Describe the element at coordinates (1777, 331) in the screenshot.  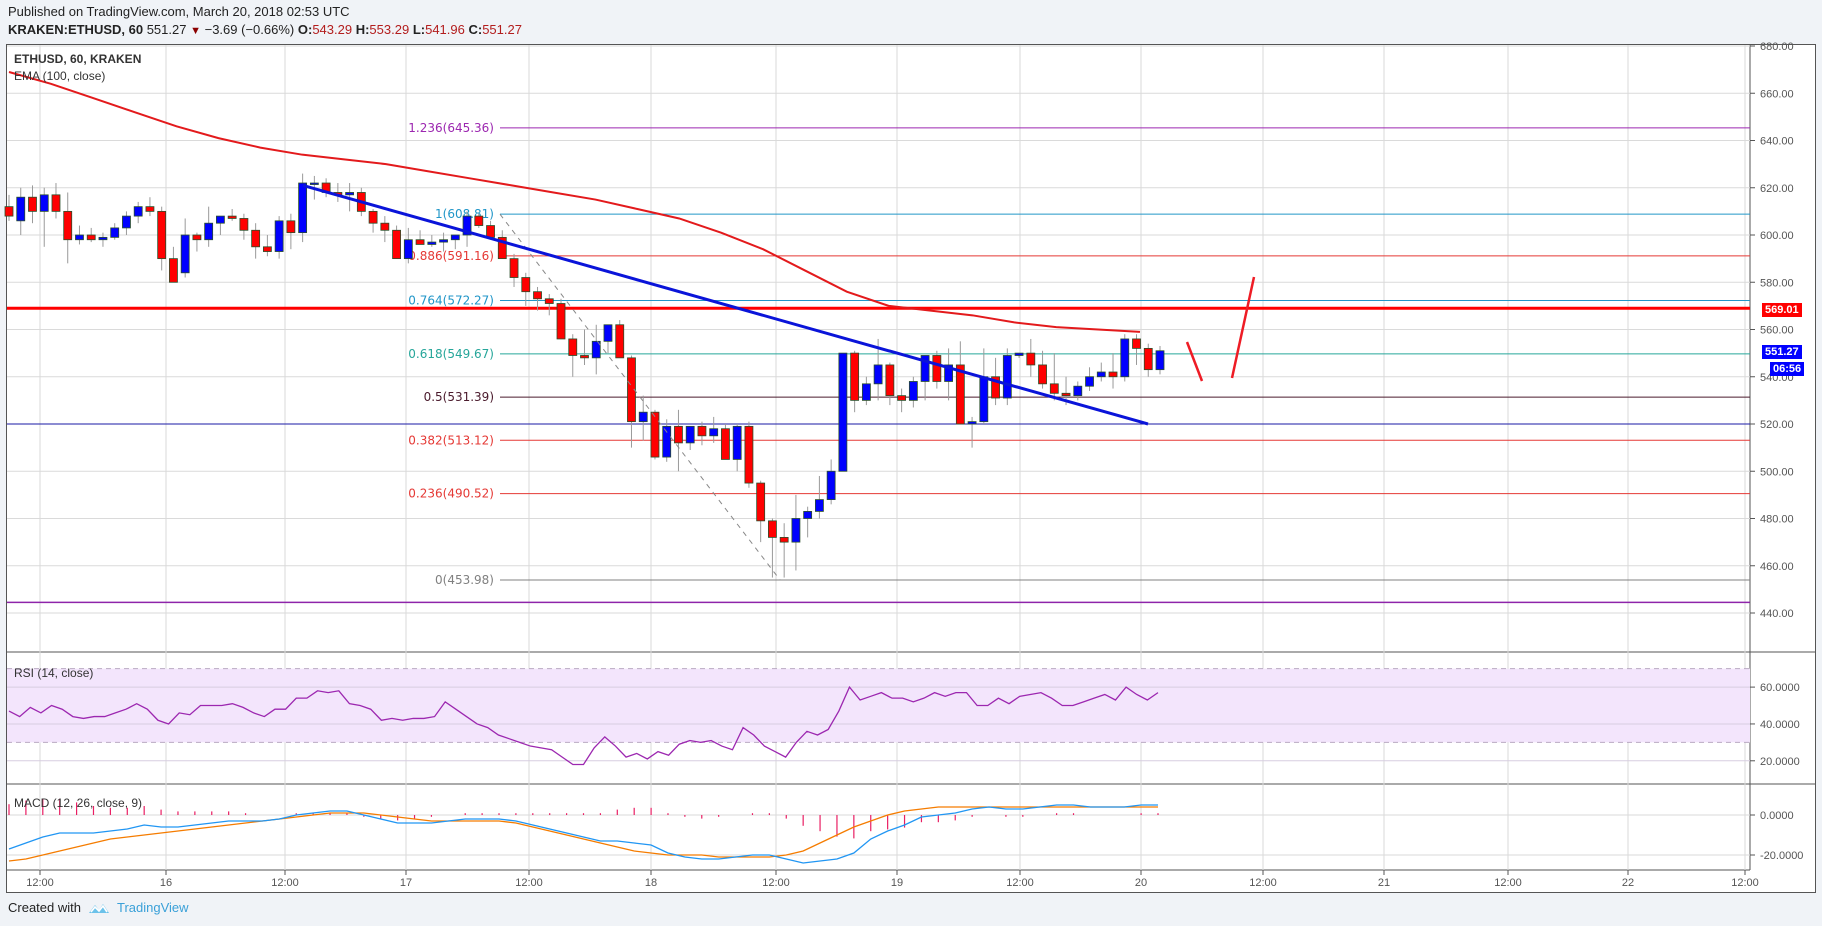
I see `price-tick-label: 560.00` at that location.